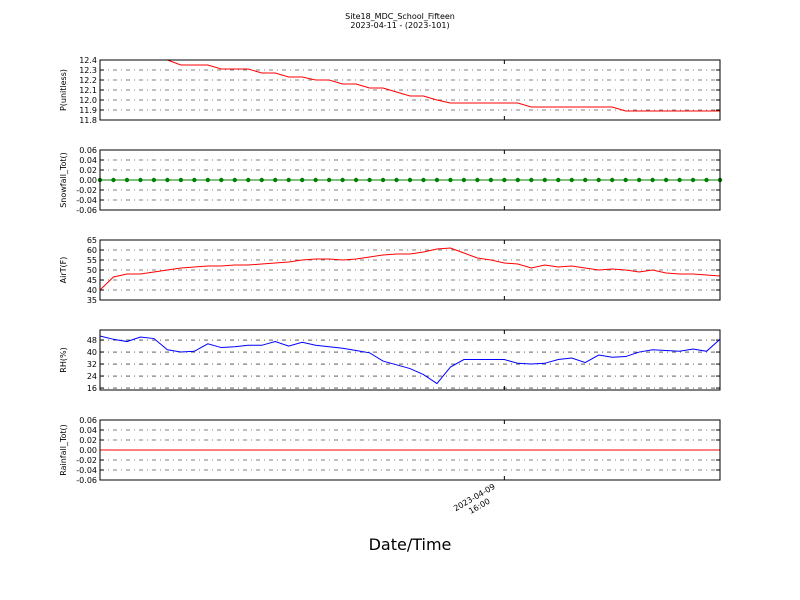  Describe the element at coordinates (88, 80) in the screenshot. I see `y-tick-label: 12.2` at that location.